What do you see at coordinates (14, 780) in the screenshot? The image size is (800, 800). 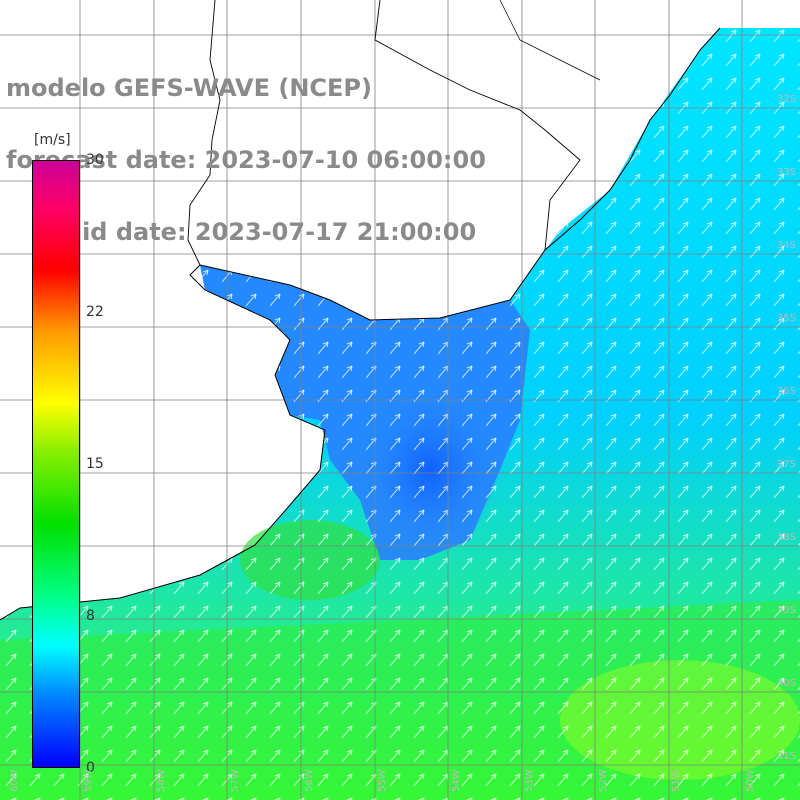 I see `lon-label: 60W` at bounding box center [14, 780].